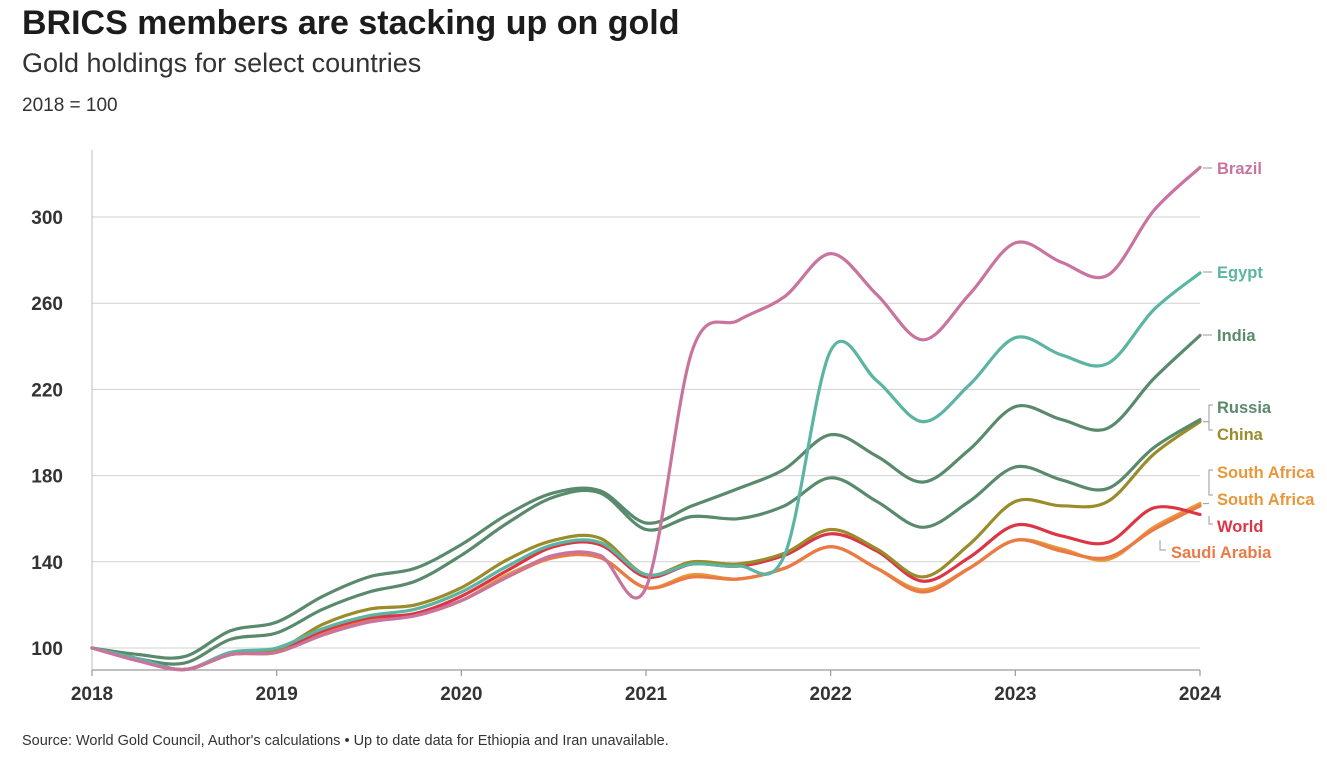 Image resolution: width=1327 pixels, height=762 pixels. What do you see at coordinates (277, 694) in the screenshot?
I see `x-tick-label: 2019` at bounding box center [277, 694].